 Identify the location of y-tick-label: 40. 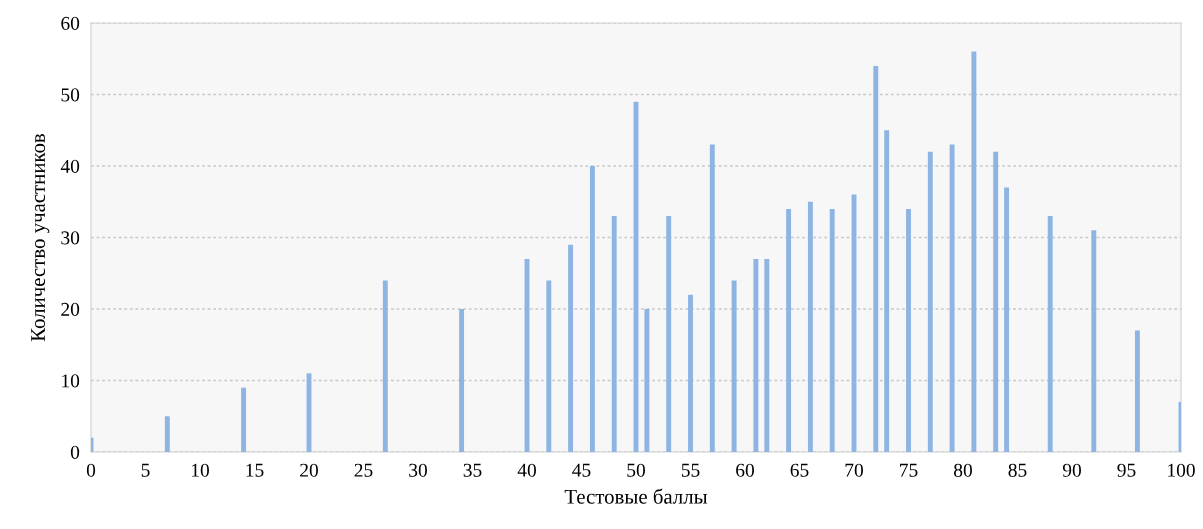
(70, 166).